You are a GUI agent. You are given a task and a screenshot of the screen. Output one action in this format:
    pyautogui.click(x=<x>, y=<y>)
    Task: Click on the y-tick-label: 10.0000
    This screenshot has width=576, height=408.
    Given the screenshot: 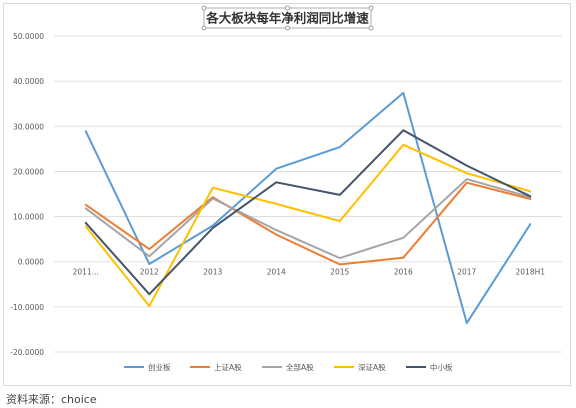 What is the action you would take?
    pyautogui.click(x=28, y=217)
    